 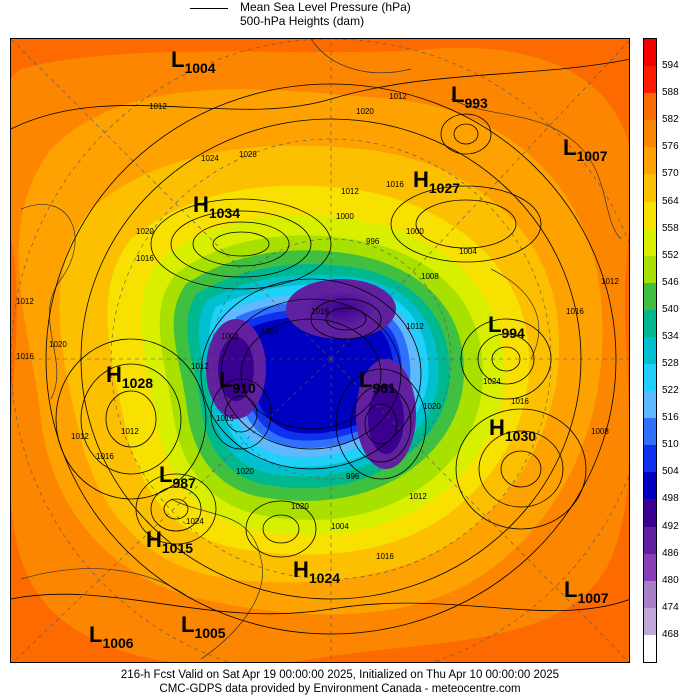 I want to click on pressure-system-value: 1006, so click(x=118, y=643).